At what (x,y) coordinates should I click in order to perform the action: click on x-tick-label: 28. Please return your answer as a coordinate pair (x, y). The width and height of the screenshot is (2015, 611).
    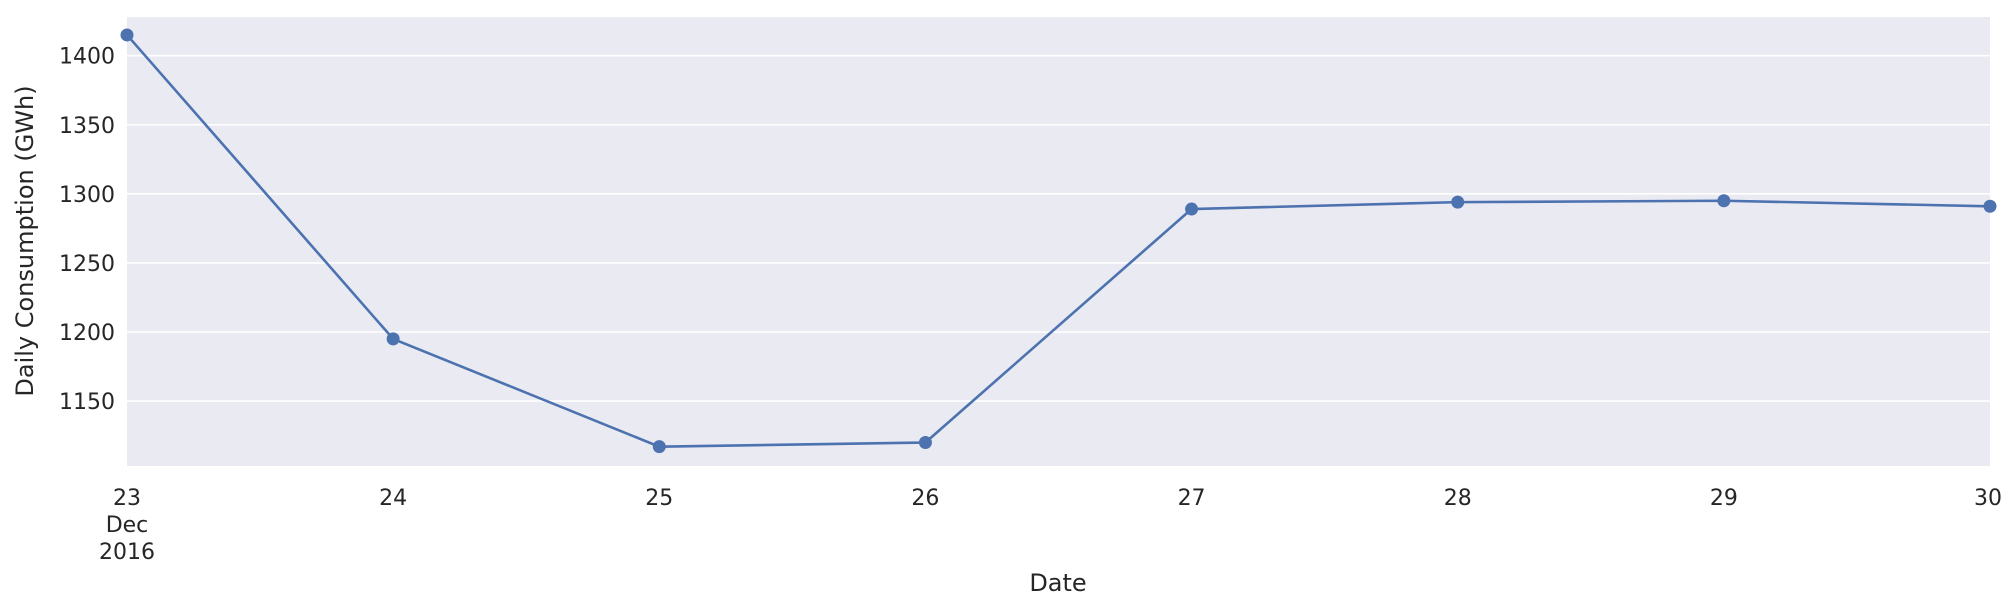
    Looking at the image, I should click on (1458, 498).